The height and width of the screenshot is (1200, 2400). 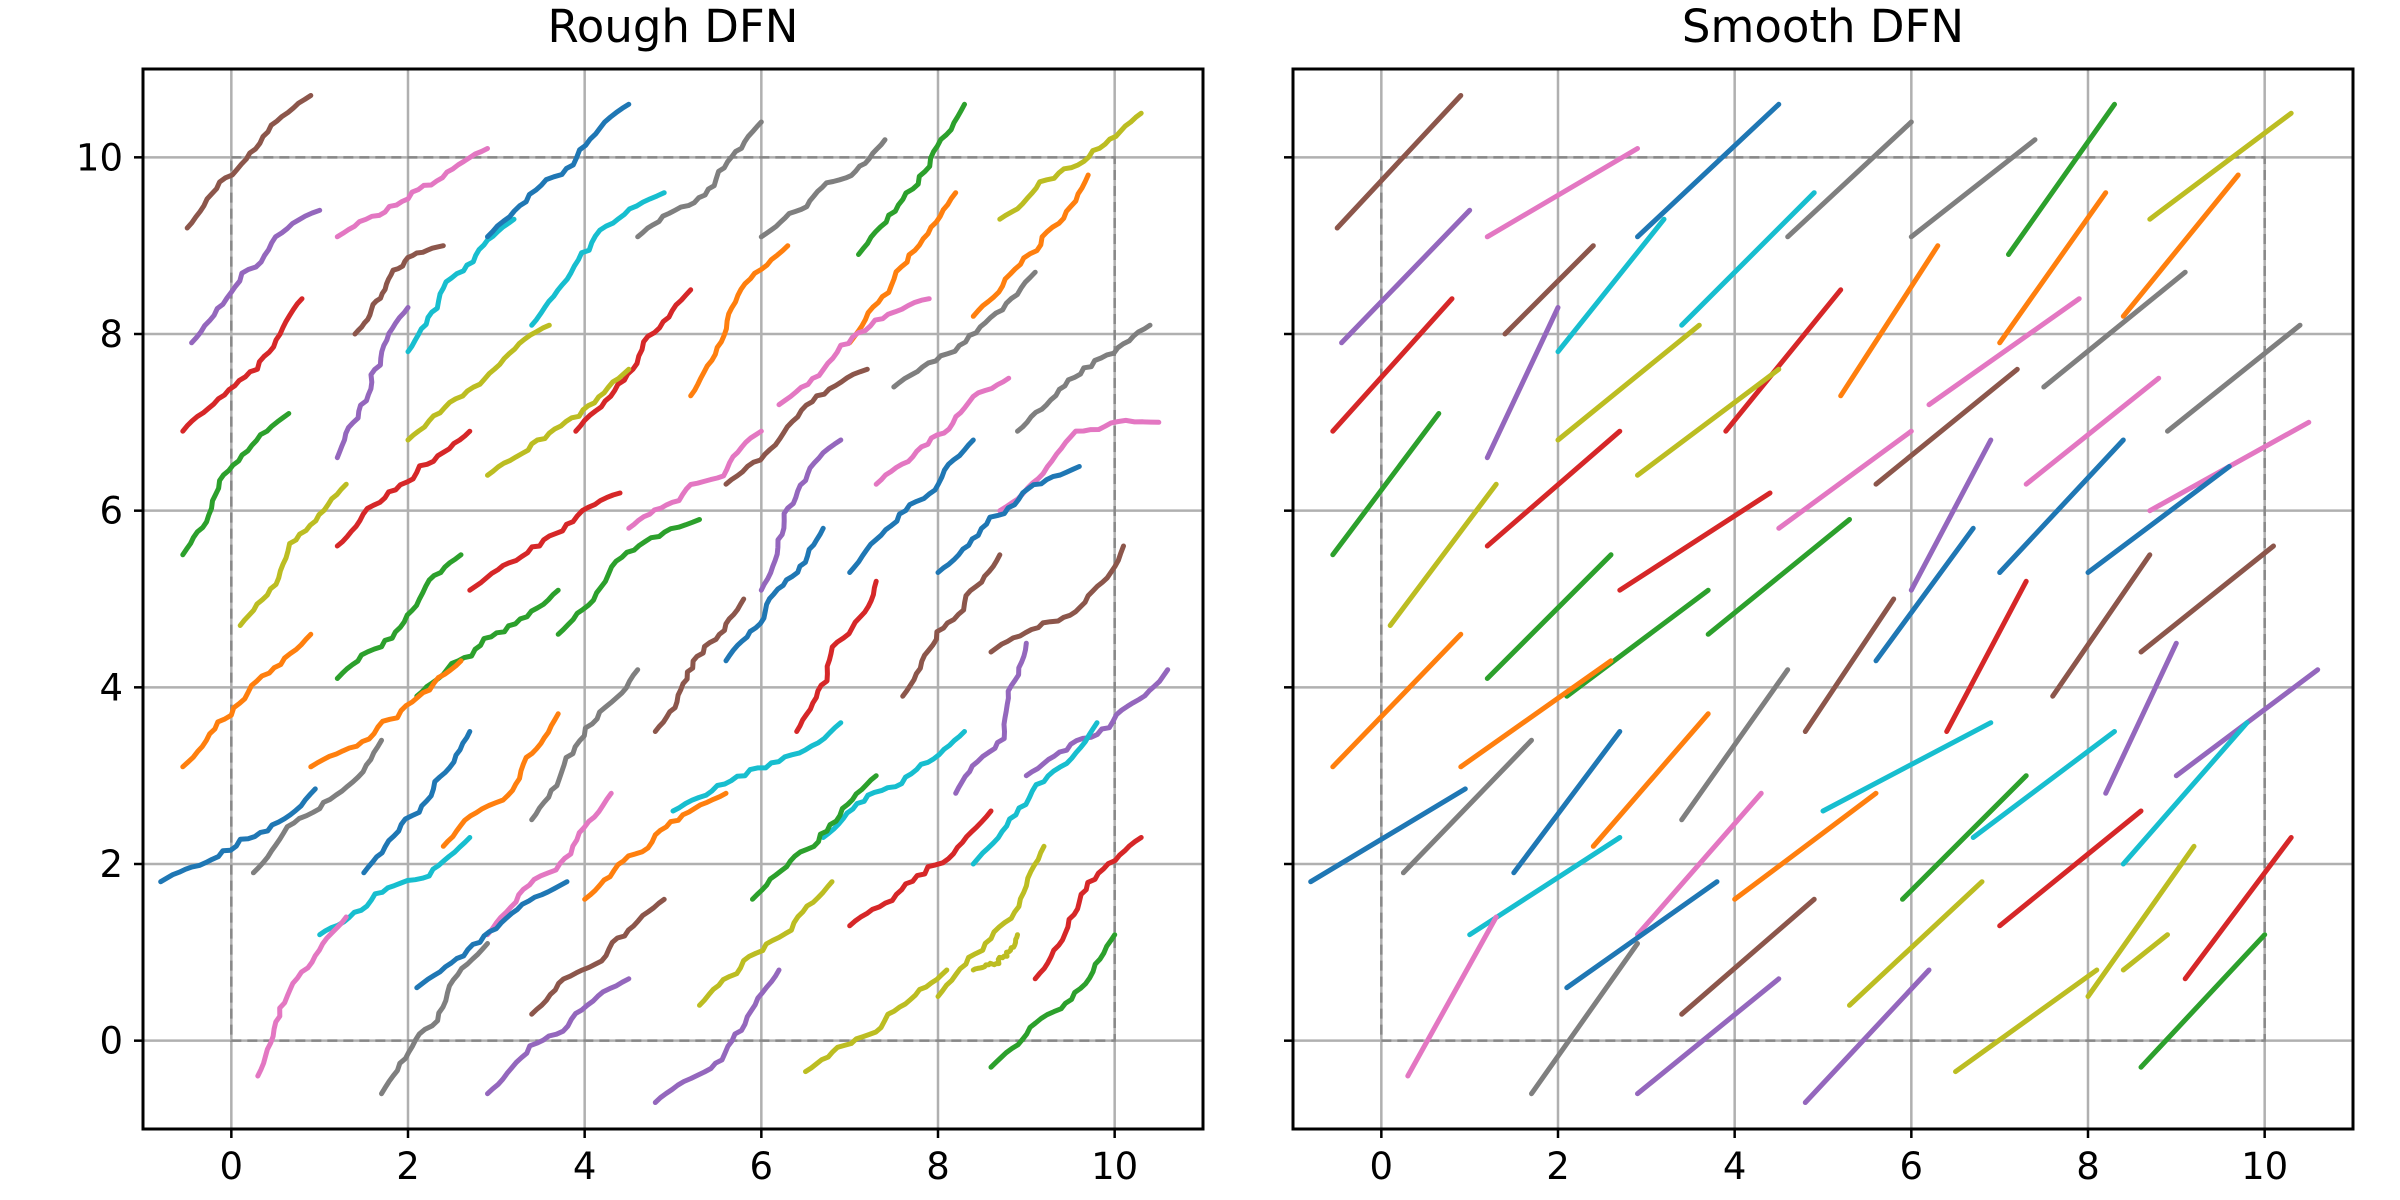 What do you see at coordinates (111, 334) in the screenshot?
I see `y-tick-label: 8` at bounding box center [111, 334].